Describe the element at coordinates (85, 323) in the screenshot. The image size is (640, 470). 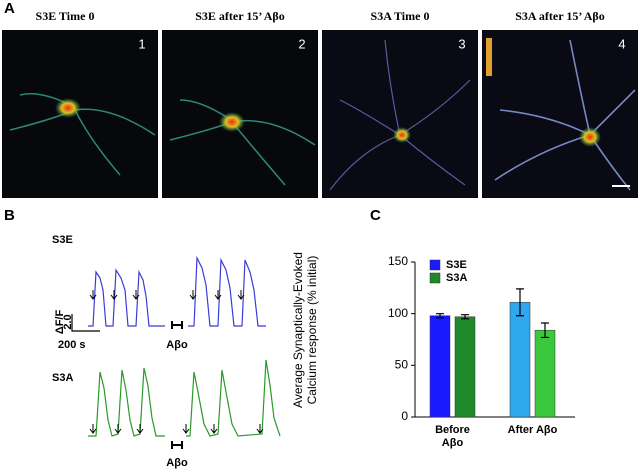
I see `scale-bar` at that location.